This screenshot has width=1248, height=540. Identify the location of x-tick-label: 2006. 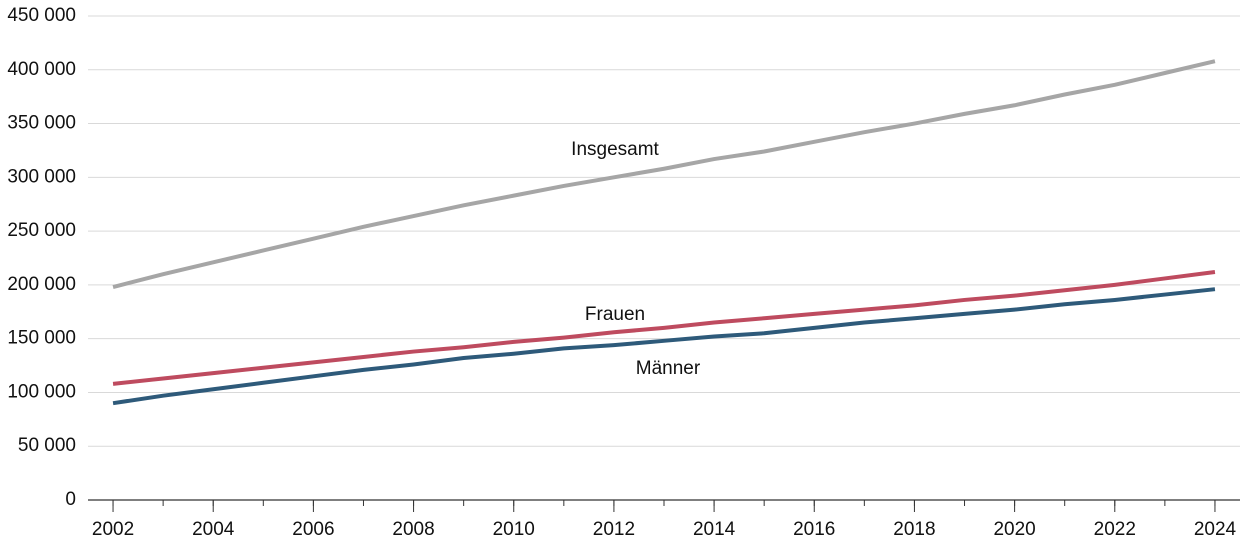
(313, 529).